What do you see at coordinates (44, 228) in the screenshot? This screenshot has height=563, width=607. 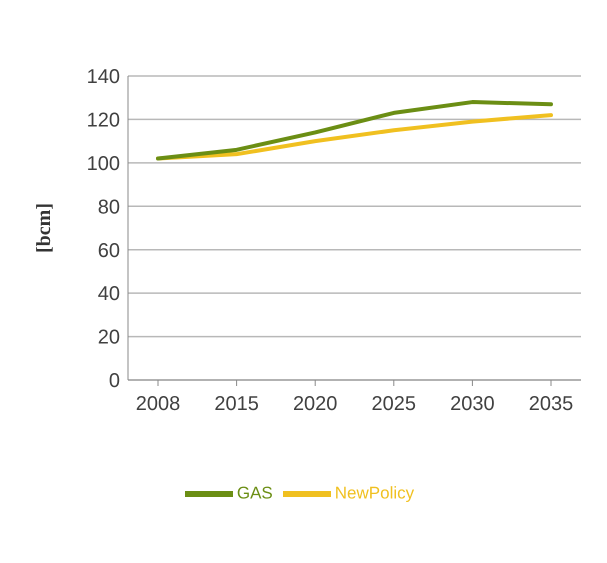 I see `y-axis-title: [bcm]` at bounding box center [44, 228].